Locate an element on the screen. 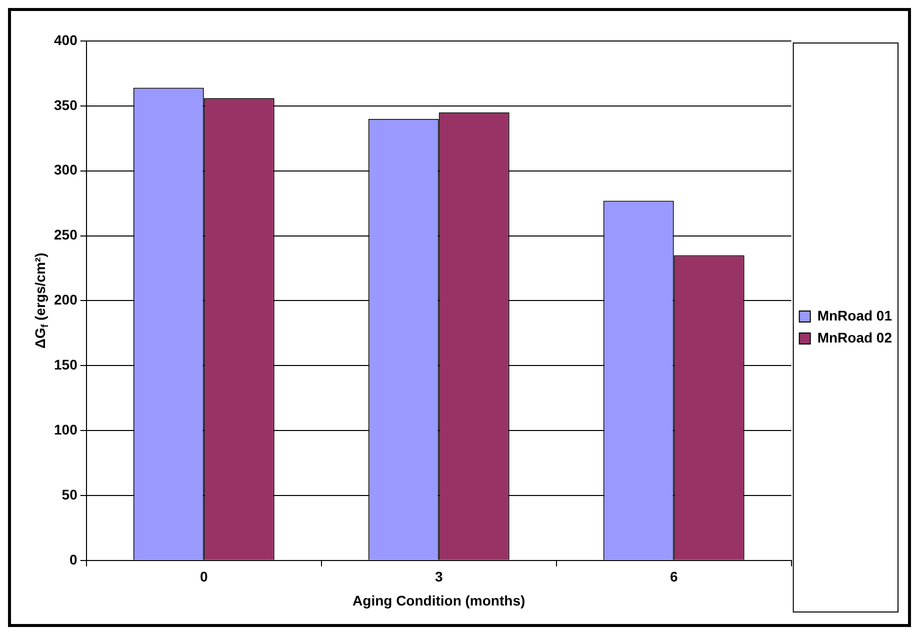 This screenshot has width=919, height=635. y-tick-label: 400 is located at coordinates (66, 40).